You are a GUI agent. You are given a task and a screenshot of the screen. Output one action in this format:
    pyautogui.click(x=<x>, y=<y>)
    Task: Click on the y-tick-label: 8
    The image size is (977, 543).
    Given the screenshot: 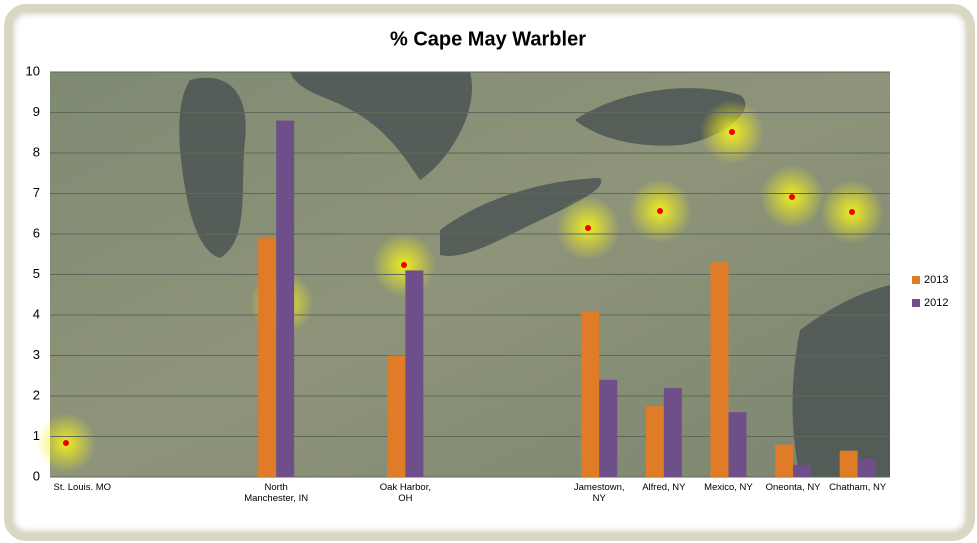 What is the action you would take?
    pyautogui.click(x=36, y=151)
    